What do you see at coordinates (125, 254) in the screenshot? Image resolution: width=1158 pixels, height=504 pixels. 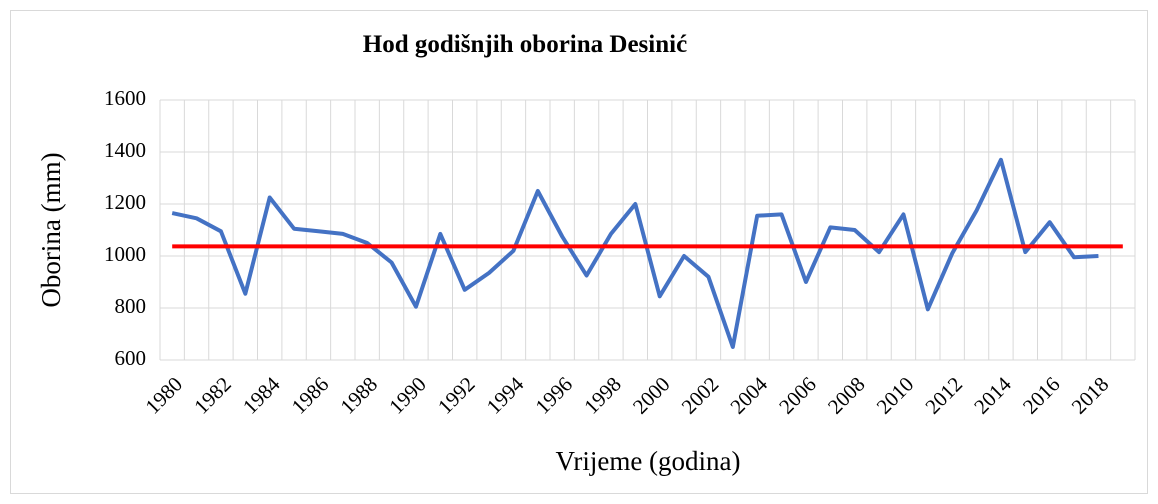 I see `y-tick-label: 1000` at bounding box center [125, 254].